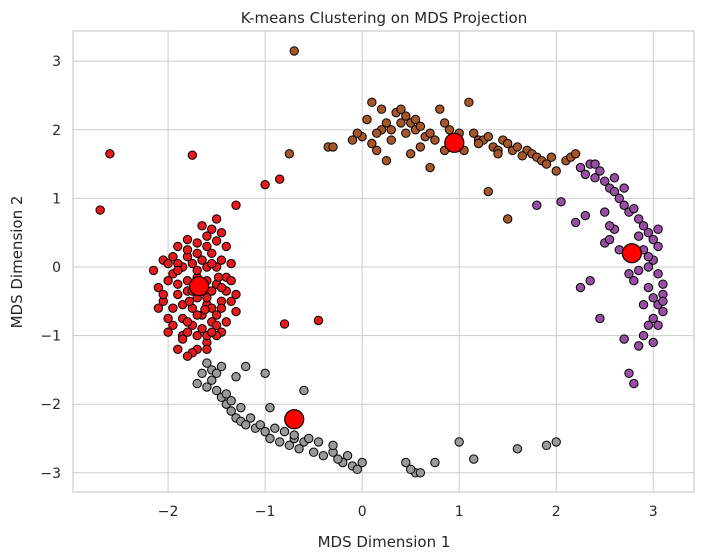 The height and width of the screenshot is (560, 704). I want to click on x-tick-label: 1, so click(459, 512).